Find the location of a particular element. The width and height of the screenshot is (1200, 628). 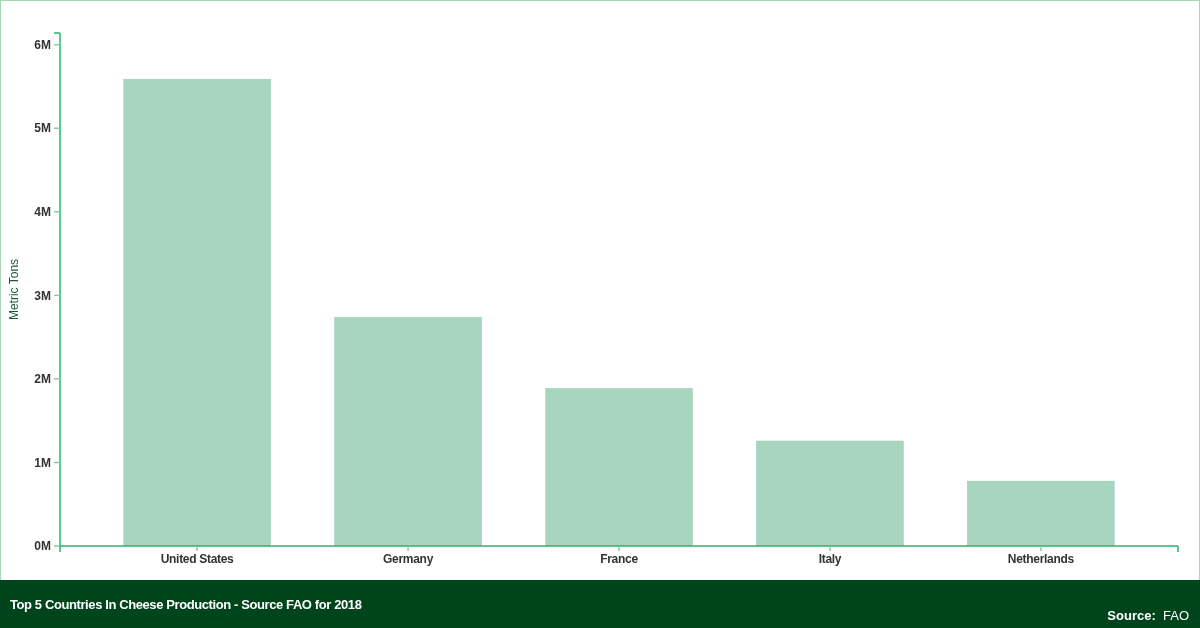

y-tick-label: 3M is located at coordinates (42, 295).